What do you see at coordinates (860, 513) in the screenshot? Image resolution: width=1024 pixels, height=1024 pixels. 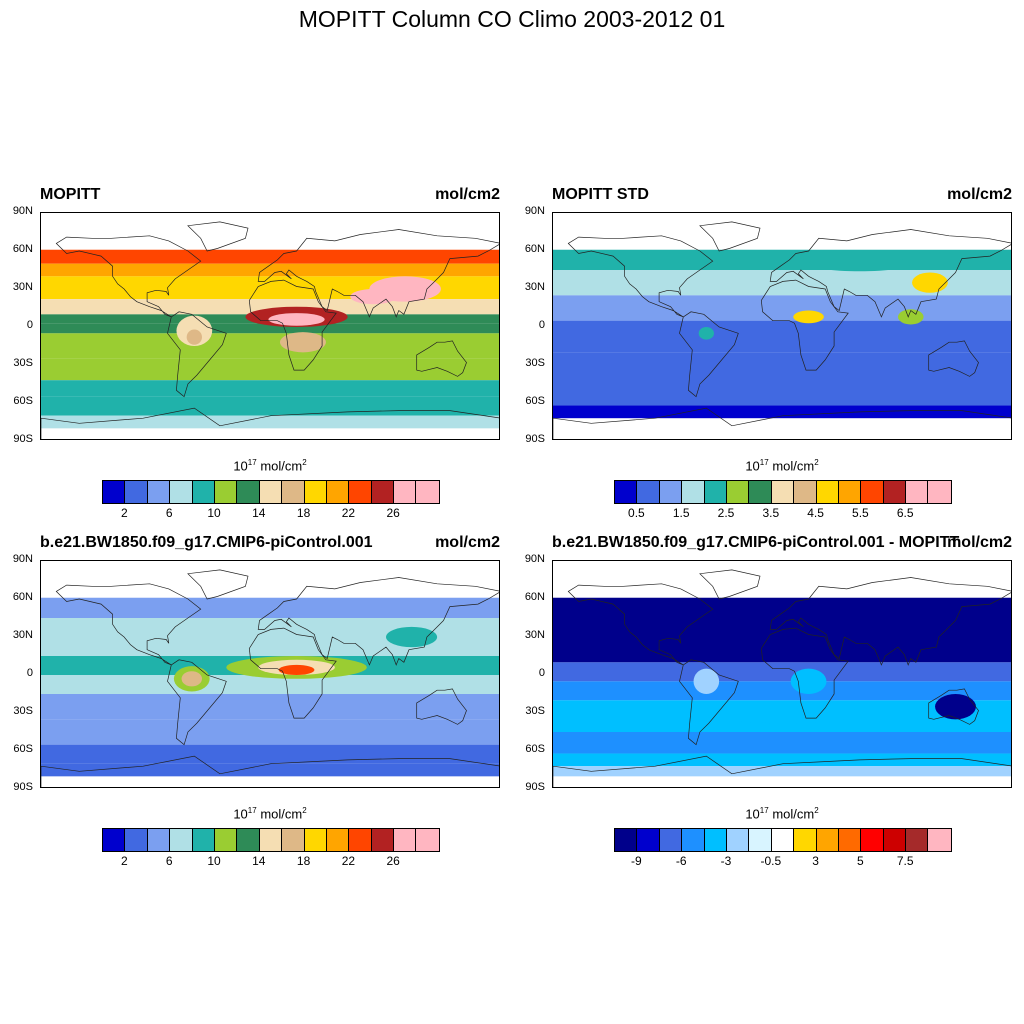 I see `colorbar-tick-label: 5.5` at bounding box center [860, 513].